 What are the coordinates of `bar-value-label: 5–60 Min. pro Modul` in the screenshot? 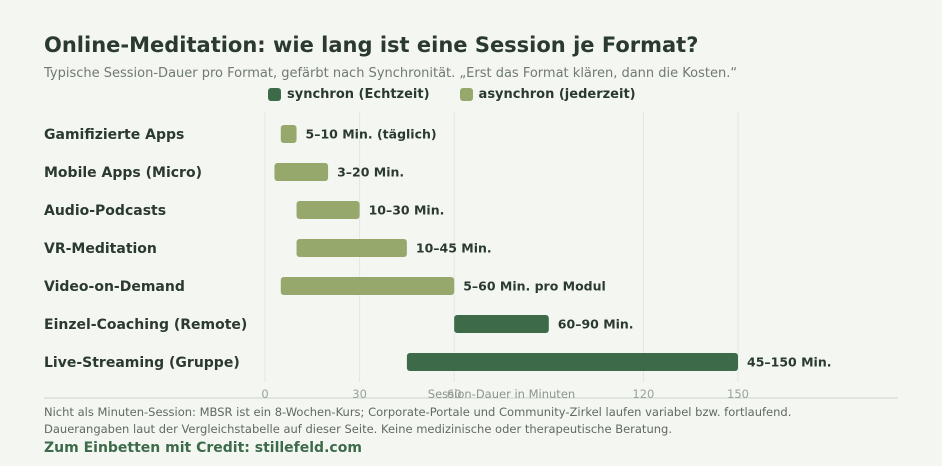 It's located at (534, 286).